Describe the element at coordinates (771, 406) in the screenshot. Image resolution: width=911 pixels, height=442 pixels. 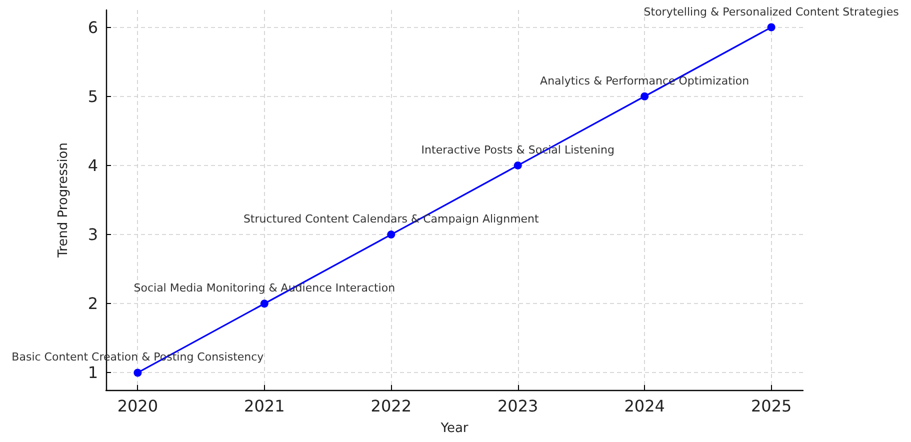
I see `x-tick-label: 2025` at that location.